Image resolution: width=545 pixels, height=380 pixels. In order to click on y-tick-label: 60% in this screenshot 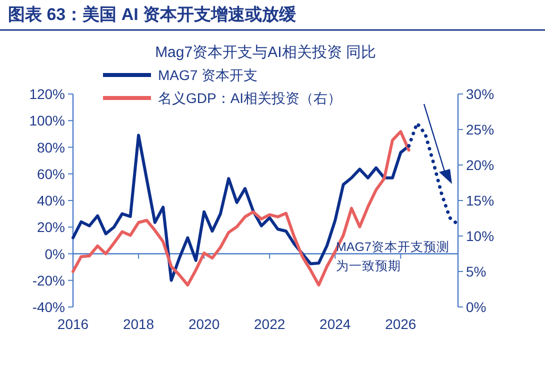, I will do `click(50, 174)`.